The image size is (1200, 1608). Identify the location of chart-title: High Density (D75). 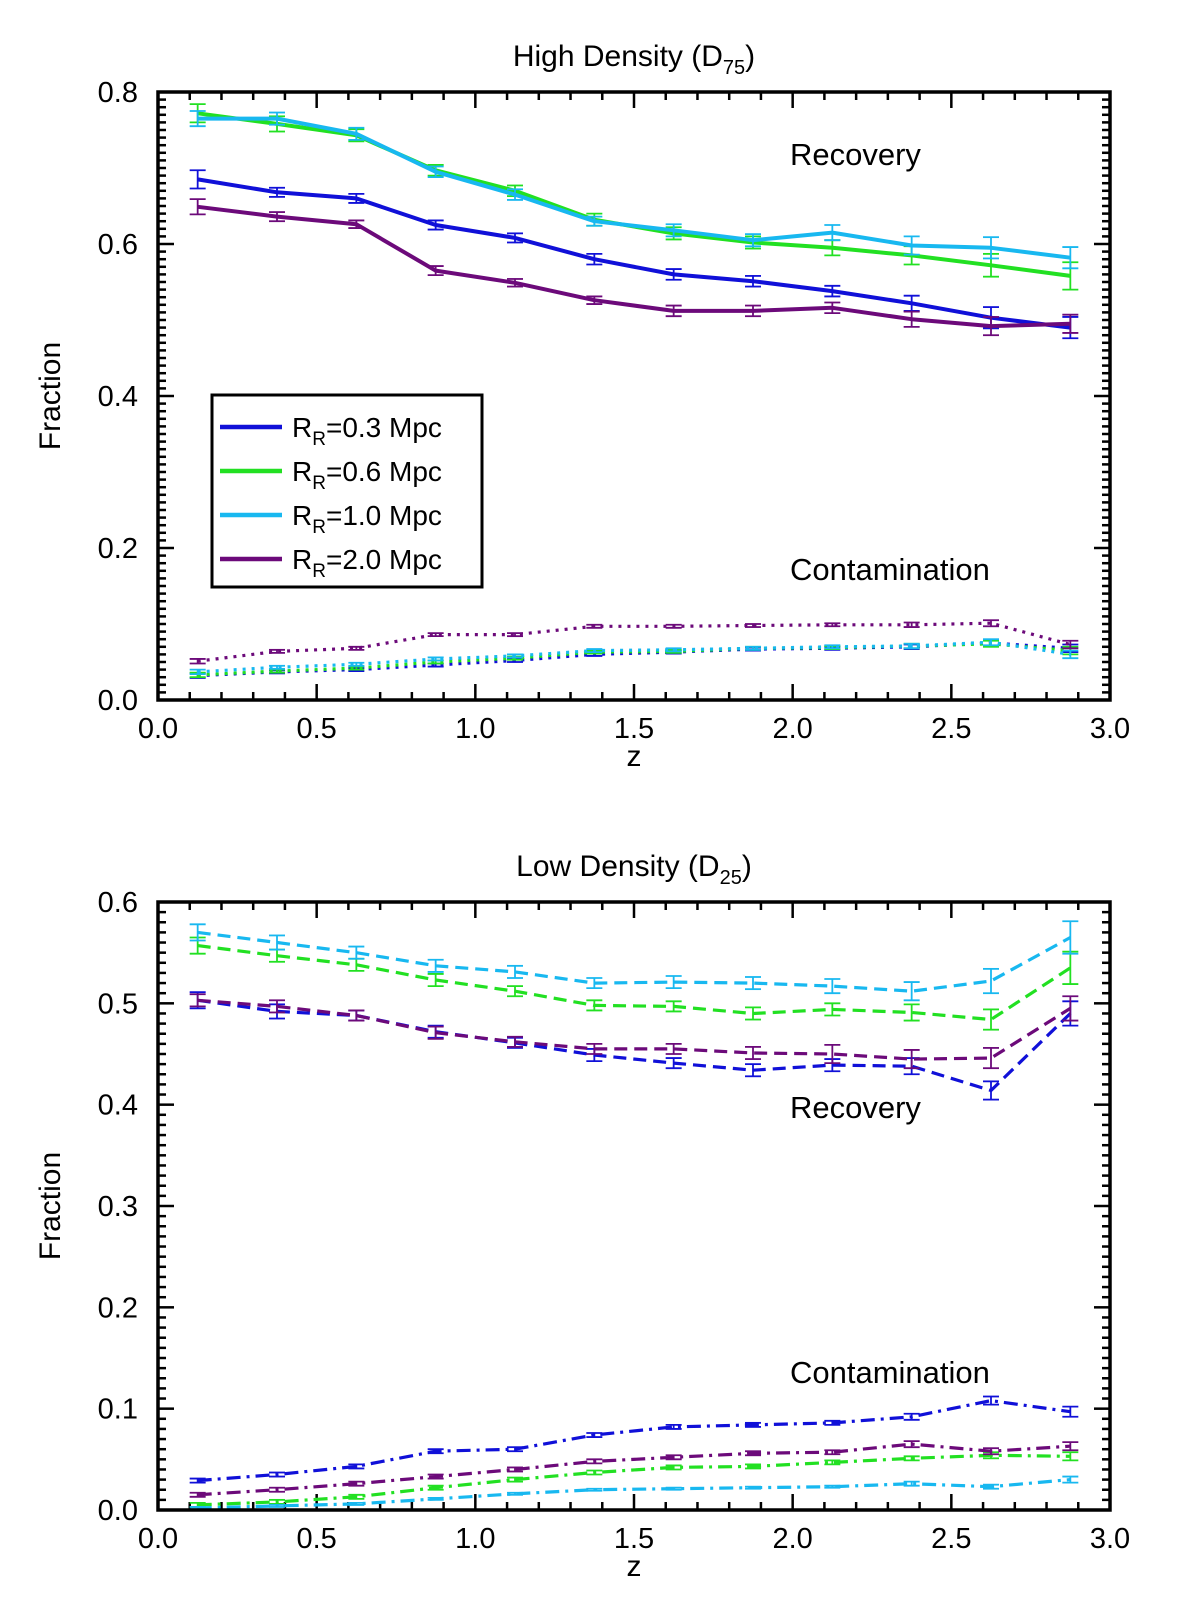
(634, 59).